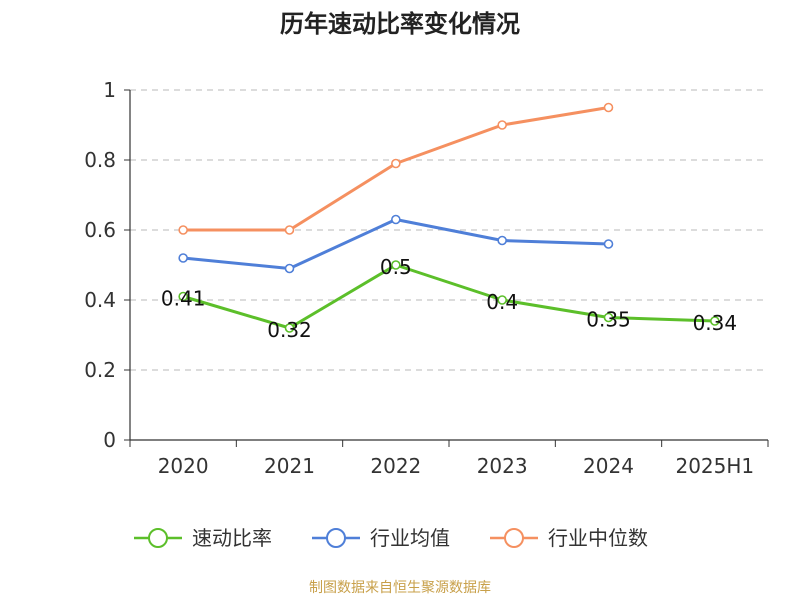 This screenshot has height=600, width=800. What do you see at coordinates (289, 466) in the screenshot?
I see `x-tick-label: 2021` at bounding box center [289, 466].